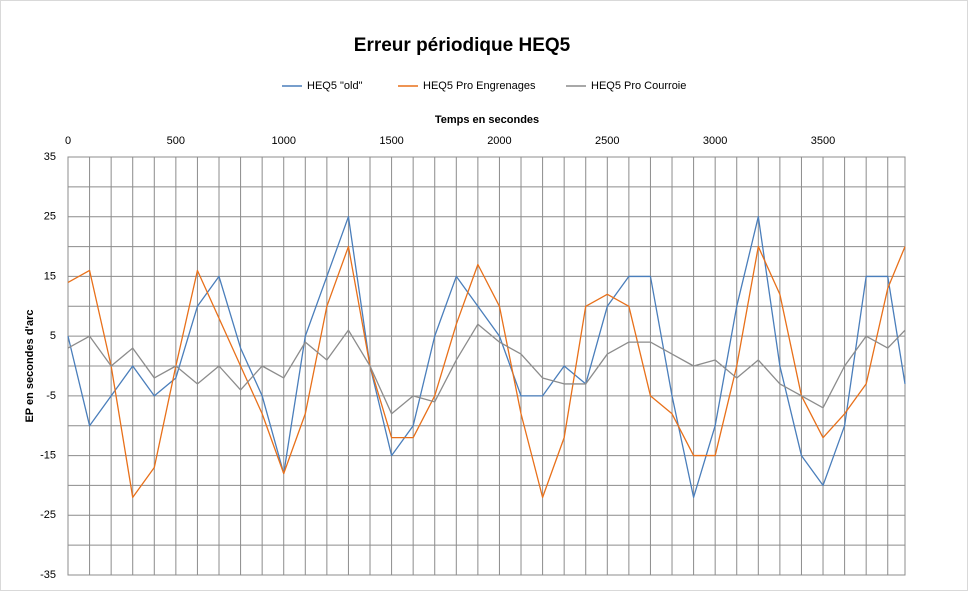  I want to click on legend-label: HEQ5 Pro Courroie, so click(638, 86).